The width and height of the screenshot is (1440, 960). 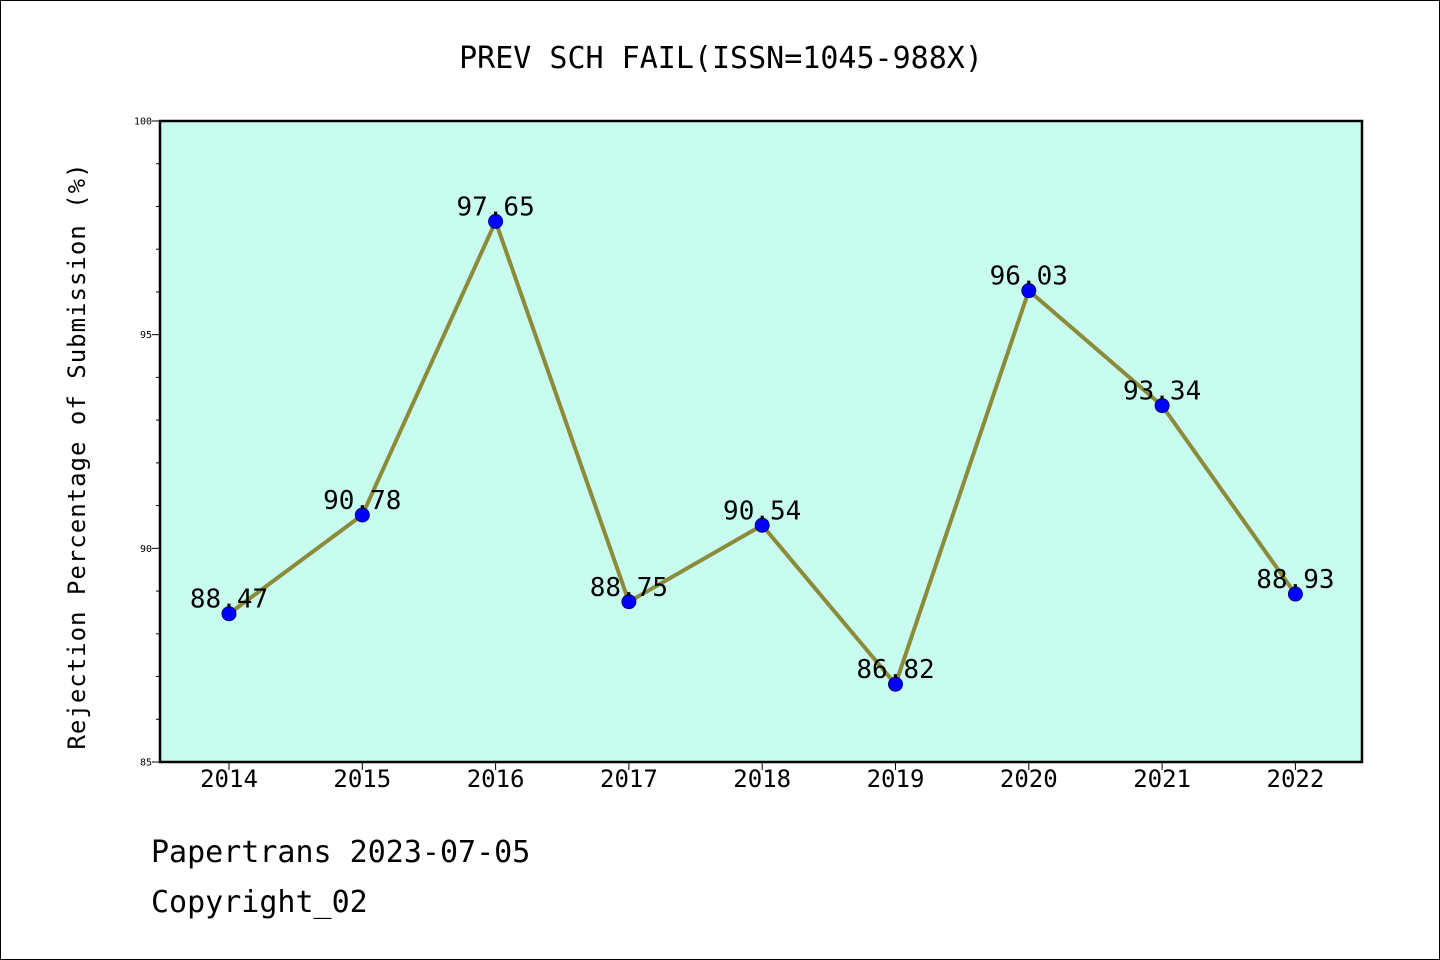 What do you see at coordinates (259, 902) in the screenshot?
I see `footer-copyright: Copyright_02` at bounding box center [259, 902].